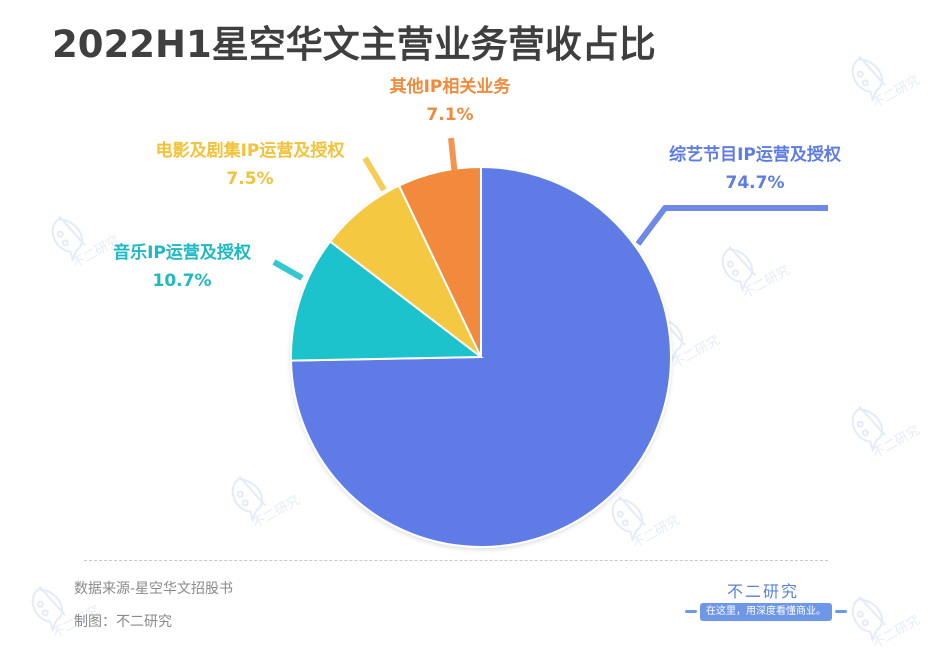 This screenshot has width=940, height=654. What do you see at coordinates (154, 589) in the screenshot?
I see `data-source: 数据来源-星空华文招股书` at bounding box center [154, 589].